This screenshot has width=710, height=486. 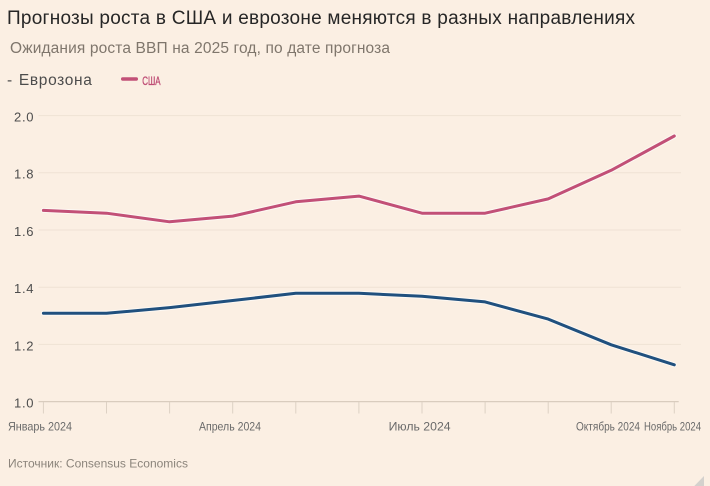 I want to click on svg-text: 2.0, so click(x=24, y=117).